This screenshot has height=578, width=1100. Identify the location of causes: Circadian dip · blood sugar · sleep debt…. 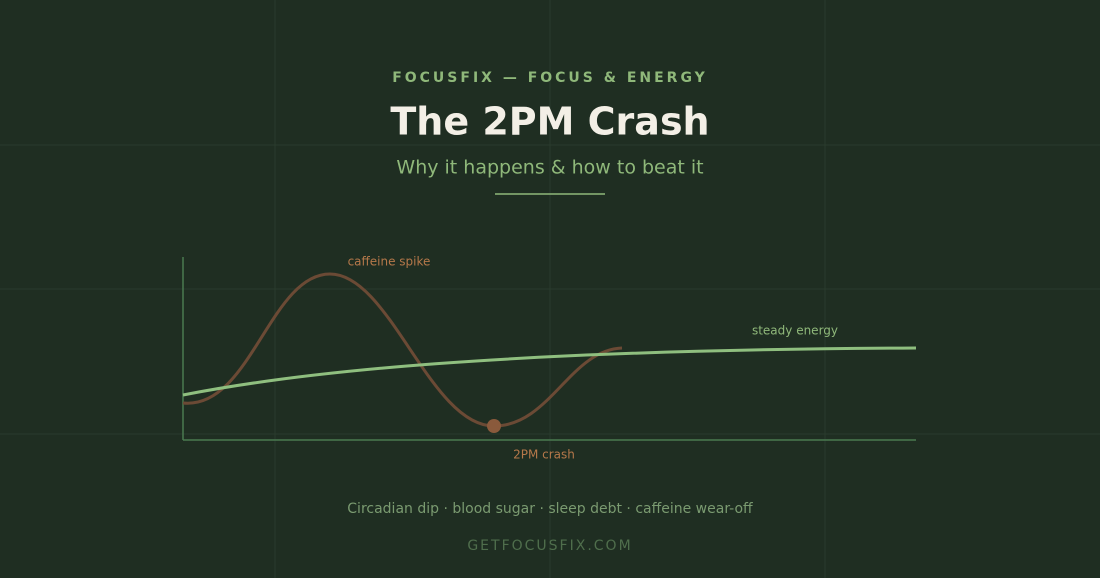
(550, 509).